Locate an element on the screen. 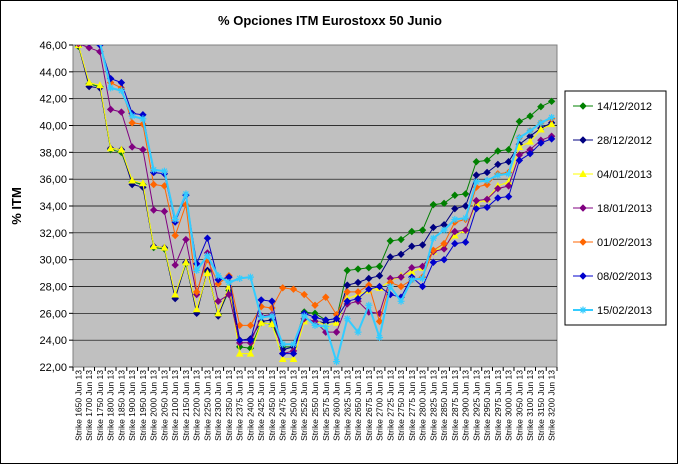 The width and height of the screenshot is (678, 464). y-tick-label: 40,00 is located at coordinates (53, 127).